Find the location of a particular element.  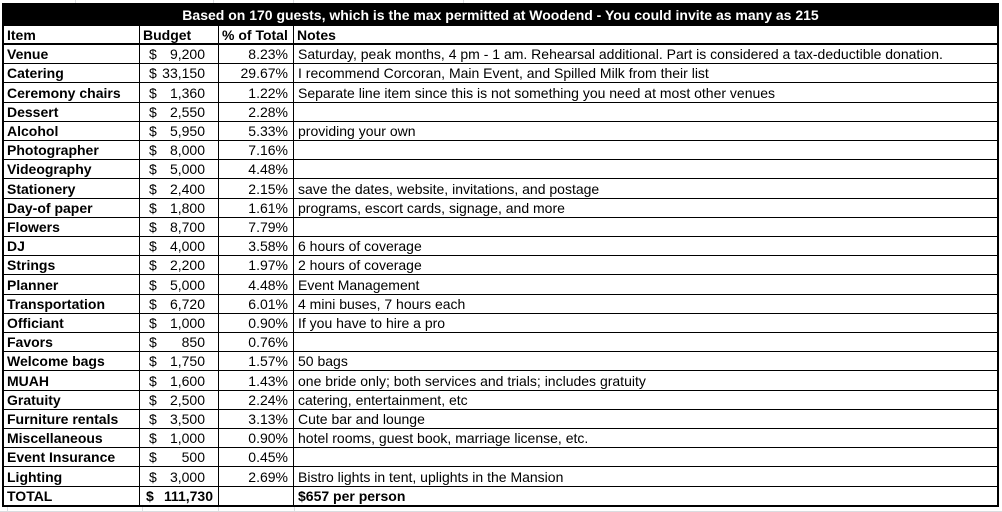

cell-pct-of-total: 3.58% is located at coordinates (256, 246).